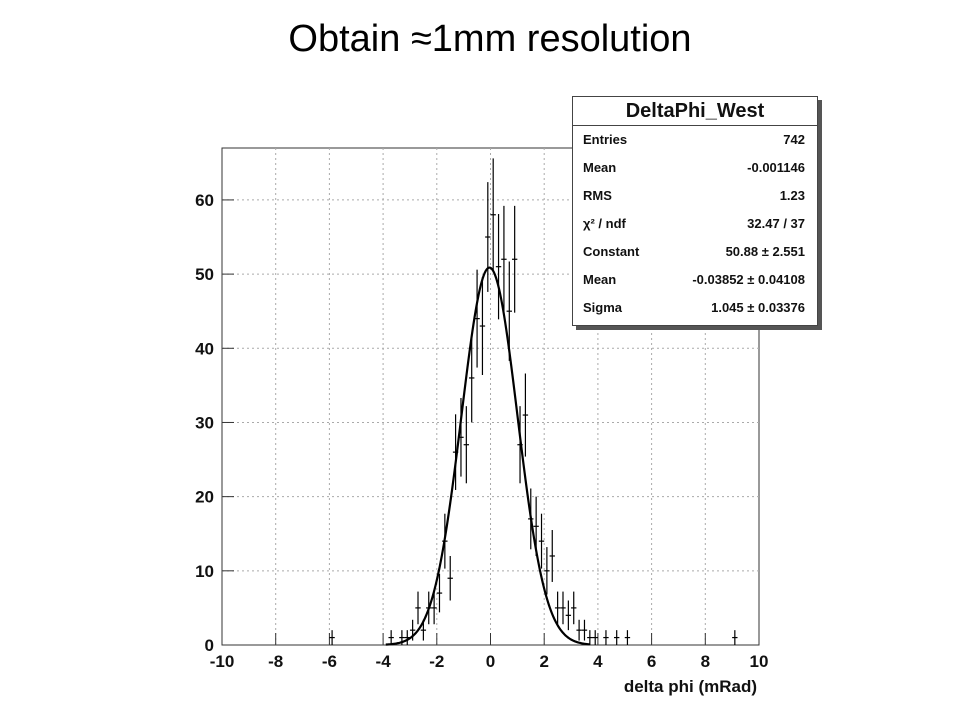 This screenshot has width=960, height=720. I want to click on gaussian-fit-curve, so click(487, 456).